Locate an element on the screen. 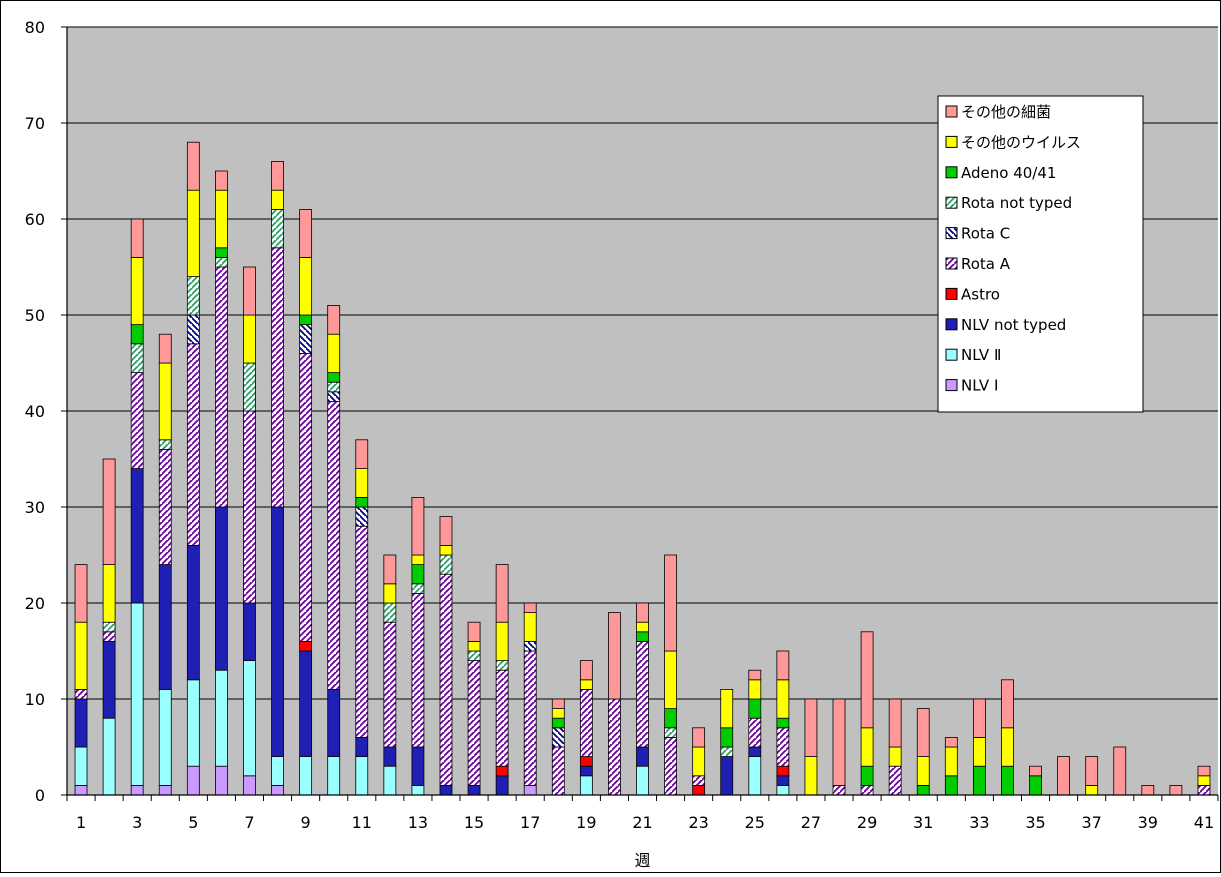 Image resolution: width=1221 pixels, height=877 pixels. legend-item: Rota not typed is located at coordinates (1008, 203).